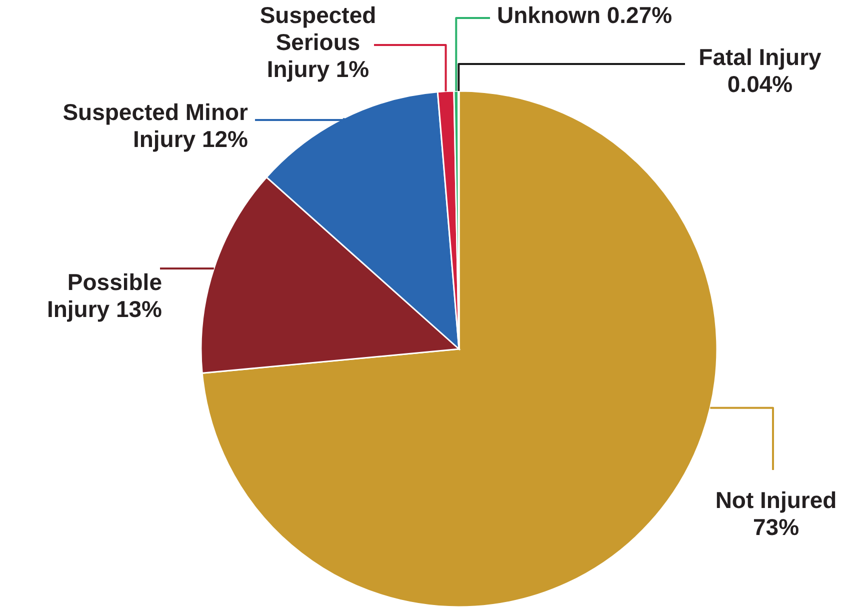 This screenshot has width=859, height=609. I want to click on slice-label: Possible Injury 13%, so click(104, 295).